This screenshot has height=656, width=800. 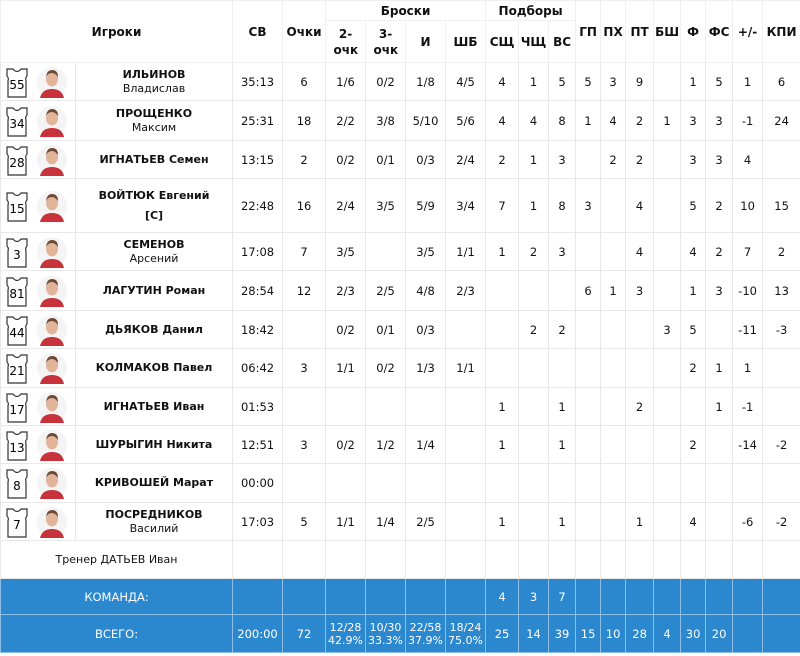 What do you see at coordinates (16, 448) in the screenshot?
I see `jersey-number: 13` at bounding box center [16, 448].